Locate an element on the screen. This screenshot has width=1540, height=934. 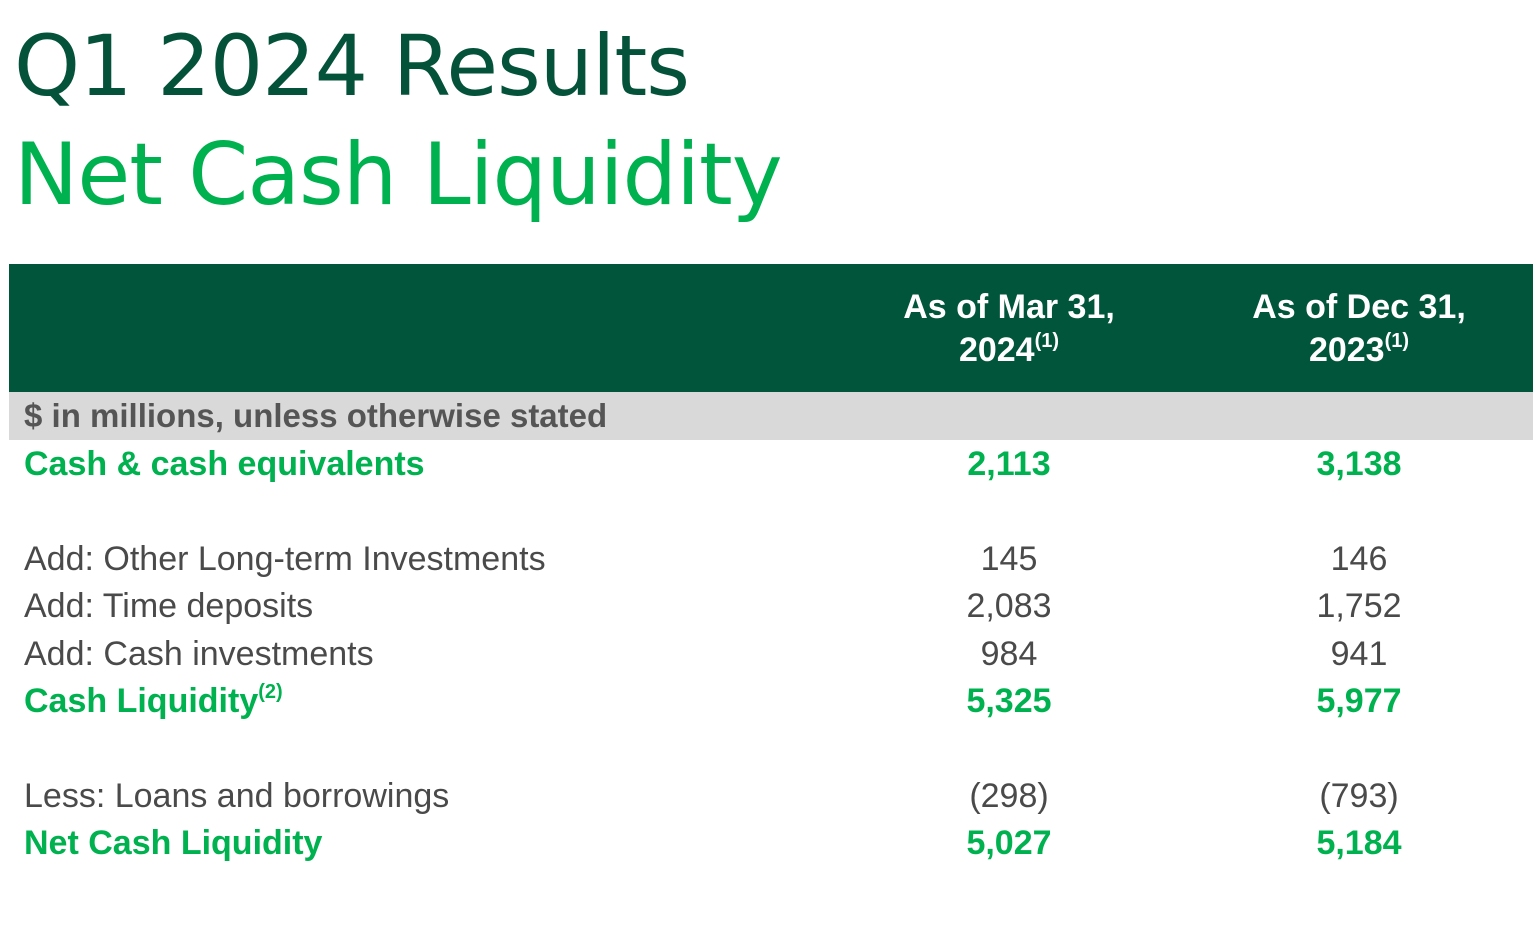
value-mar-2024: 5,027 is located at coordinates (1009, 843).